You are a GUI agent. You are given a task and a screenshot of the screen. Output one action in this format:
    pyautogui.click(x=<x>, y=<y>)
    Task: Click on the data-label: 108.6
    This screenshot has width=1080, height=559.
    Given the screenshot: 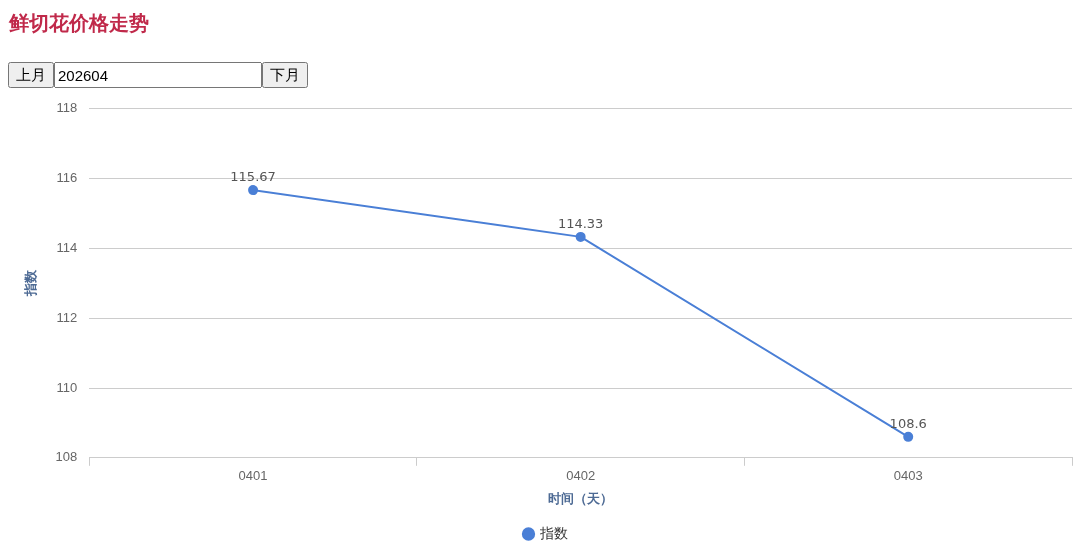 What is the action you would take?
    pyautogui.click(x=908, y=423)
    